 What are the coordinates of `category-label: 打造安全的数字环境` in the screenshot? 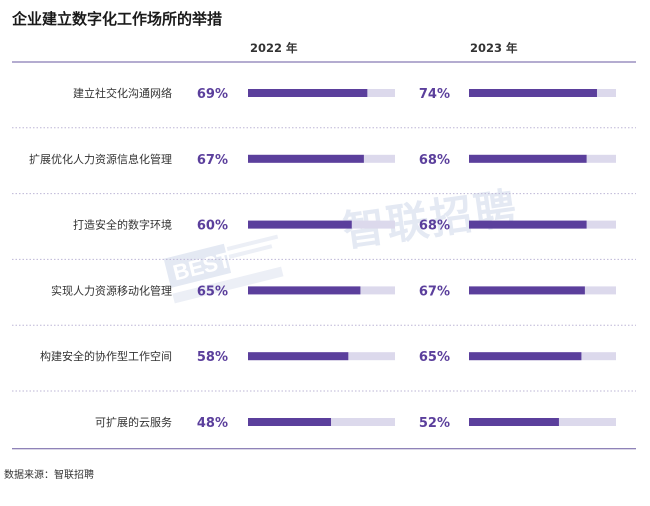 It's located at (122, 225).